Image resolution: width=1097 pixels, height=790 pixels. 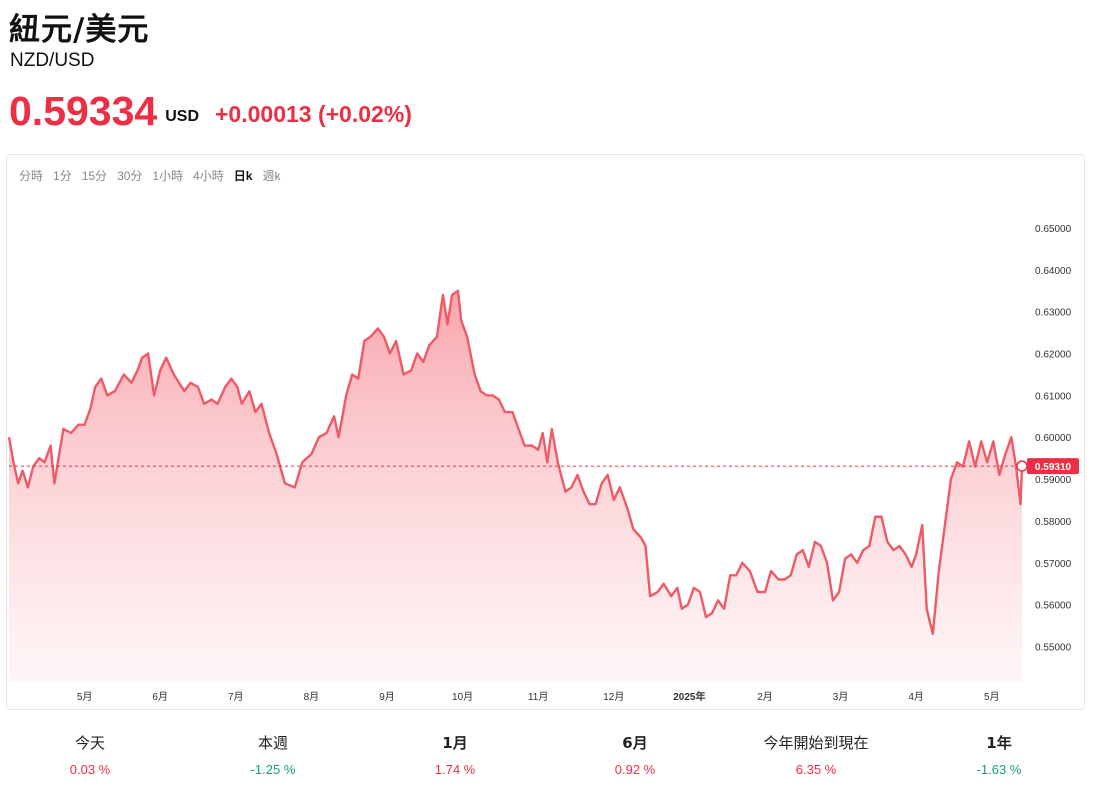 What do you see at coordinates (182, 116) in the screenshot?
I see `currency-label: USD` at bounding box center [182, 116].